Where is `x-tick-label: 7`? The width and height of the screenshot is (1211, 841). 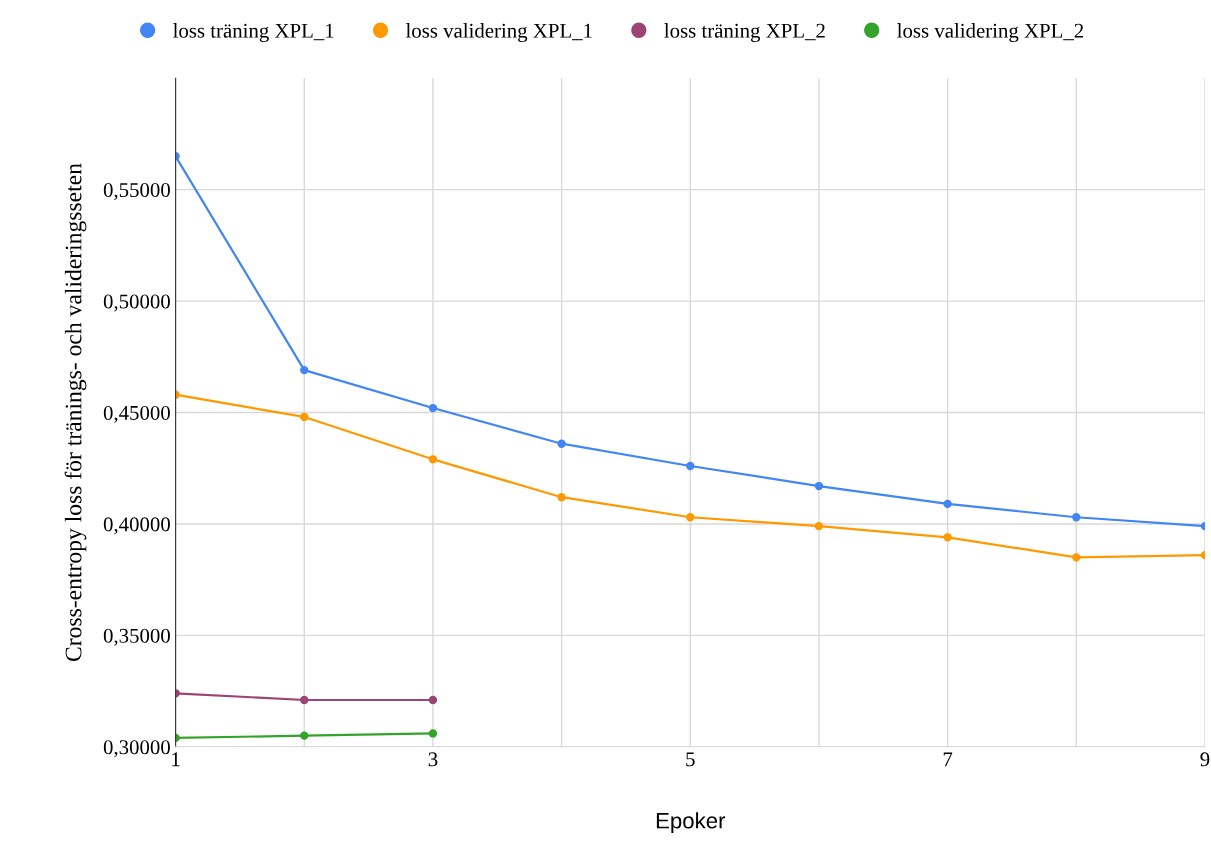
x-tick-label: 7 is located at coordinates (948, 759).